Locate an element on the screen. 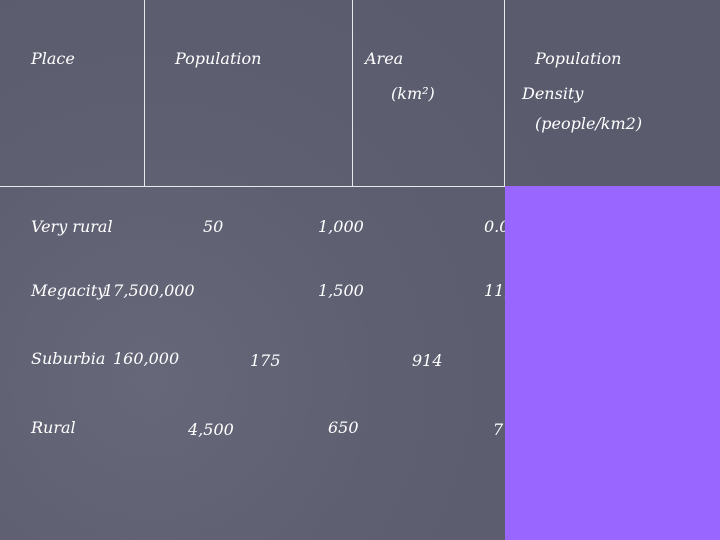  row-suburbia-place: Suburbia is located at coordinates (68, 358).